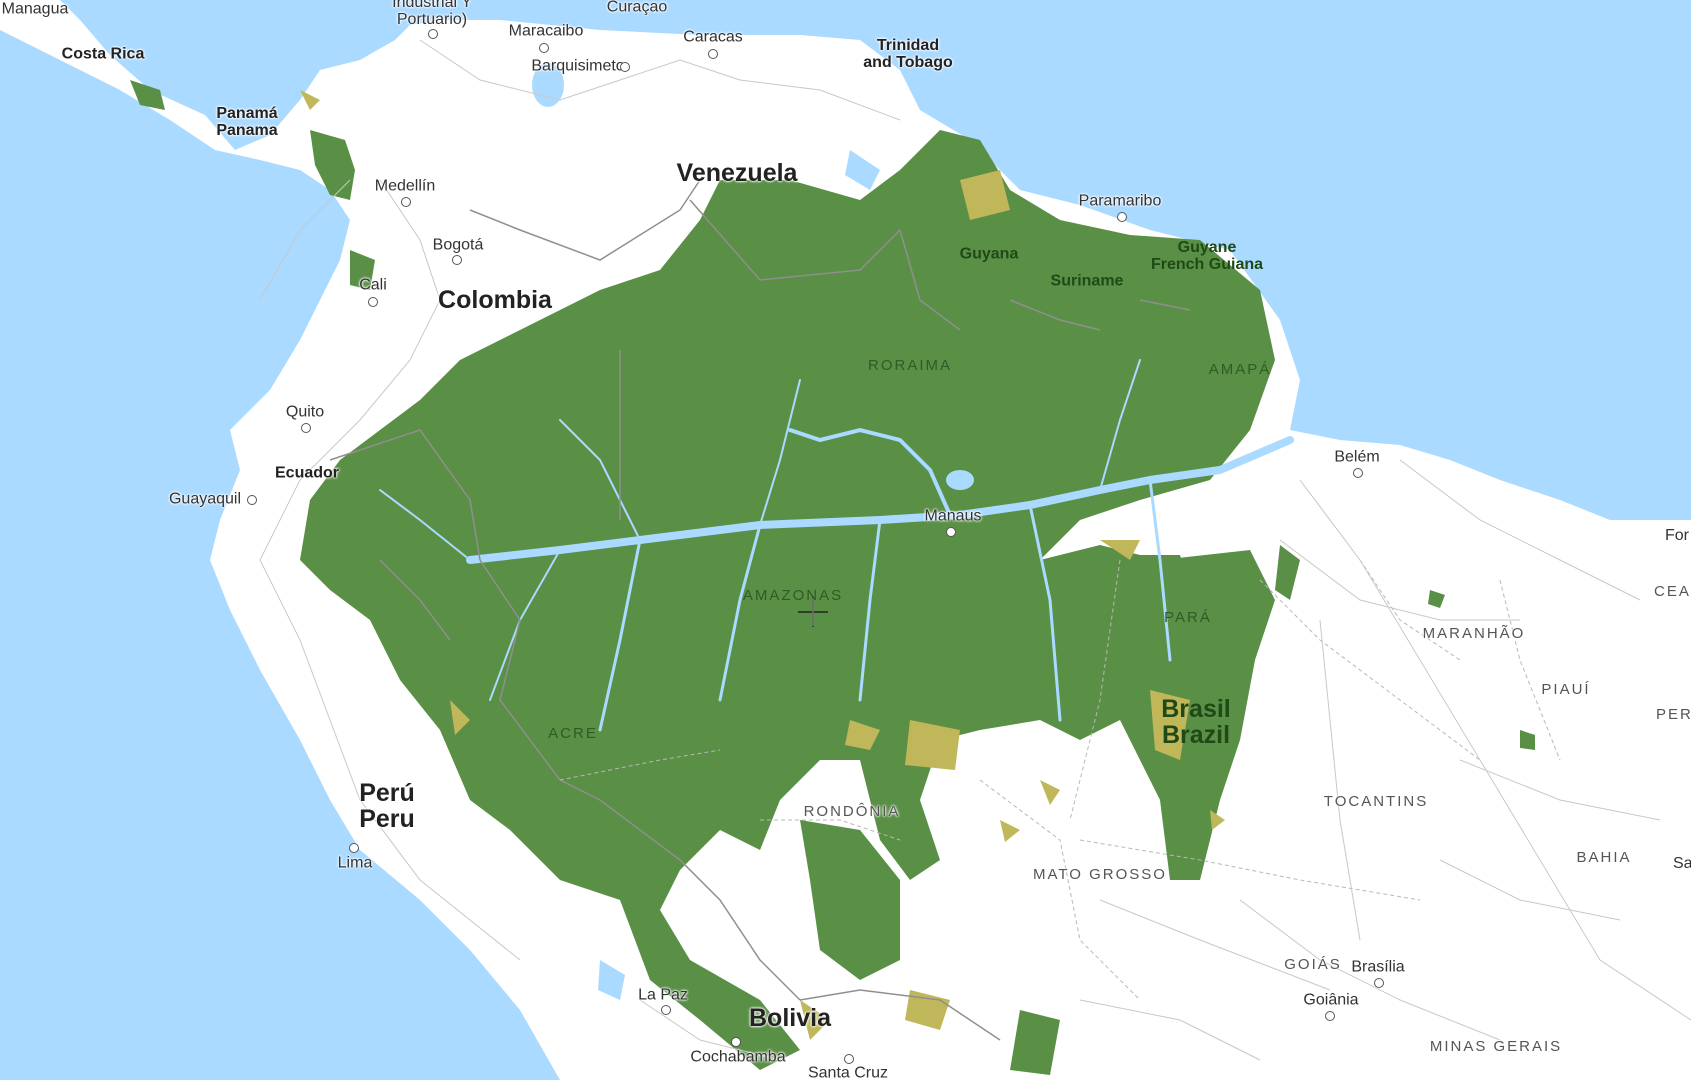 The image size is (1691, 1080). Describe the element at coordinates (1188, 618) in the screenshot. I see `state-para: PARÁ` at that location.